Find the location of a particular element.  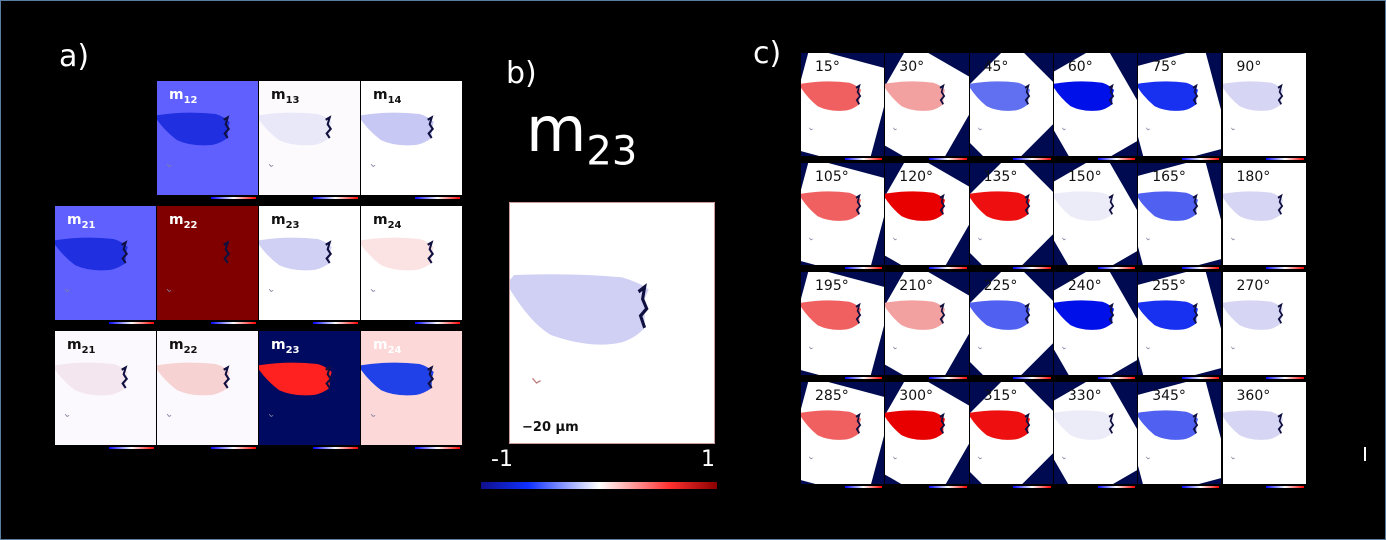

angle-label: 360° is located at coordinates (1253, 395).